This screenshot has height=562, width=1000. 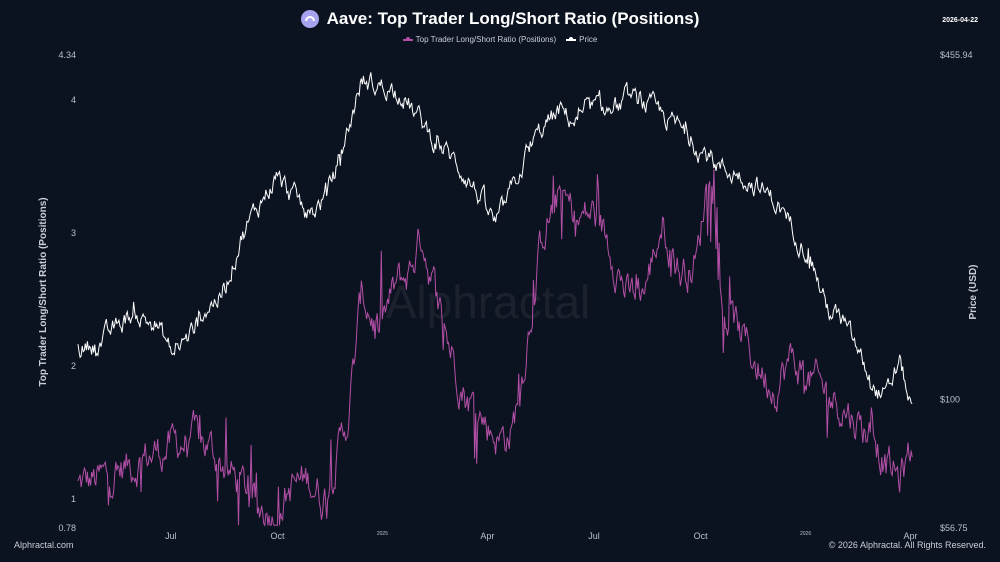 What do you see at coordinates (973, 291) in the screenshot?
I see `right-axis-title: Price (USD)` at bounding box center [973, 291].